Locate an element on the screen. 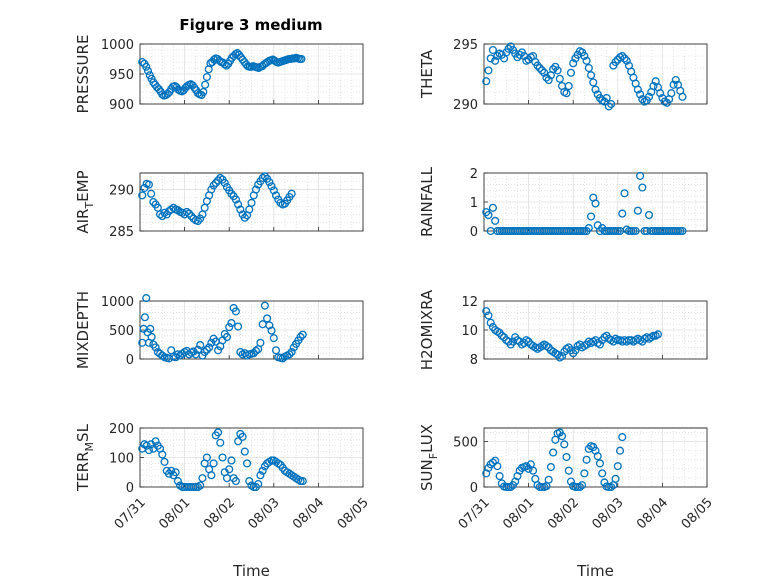 This screenshot has width=778, height=583. y-axis-label: RAINFALL is located at coordinates (427, 201).